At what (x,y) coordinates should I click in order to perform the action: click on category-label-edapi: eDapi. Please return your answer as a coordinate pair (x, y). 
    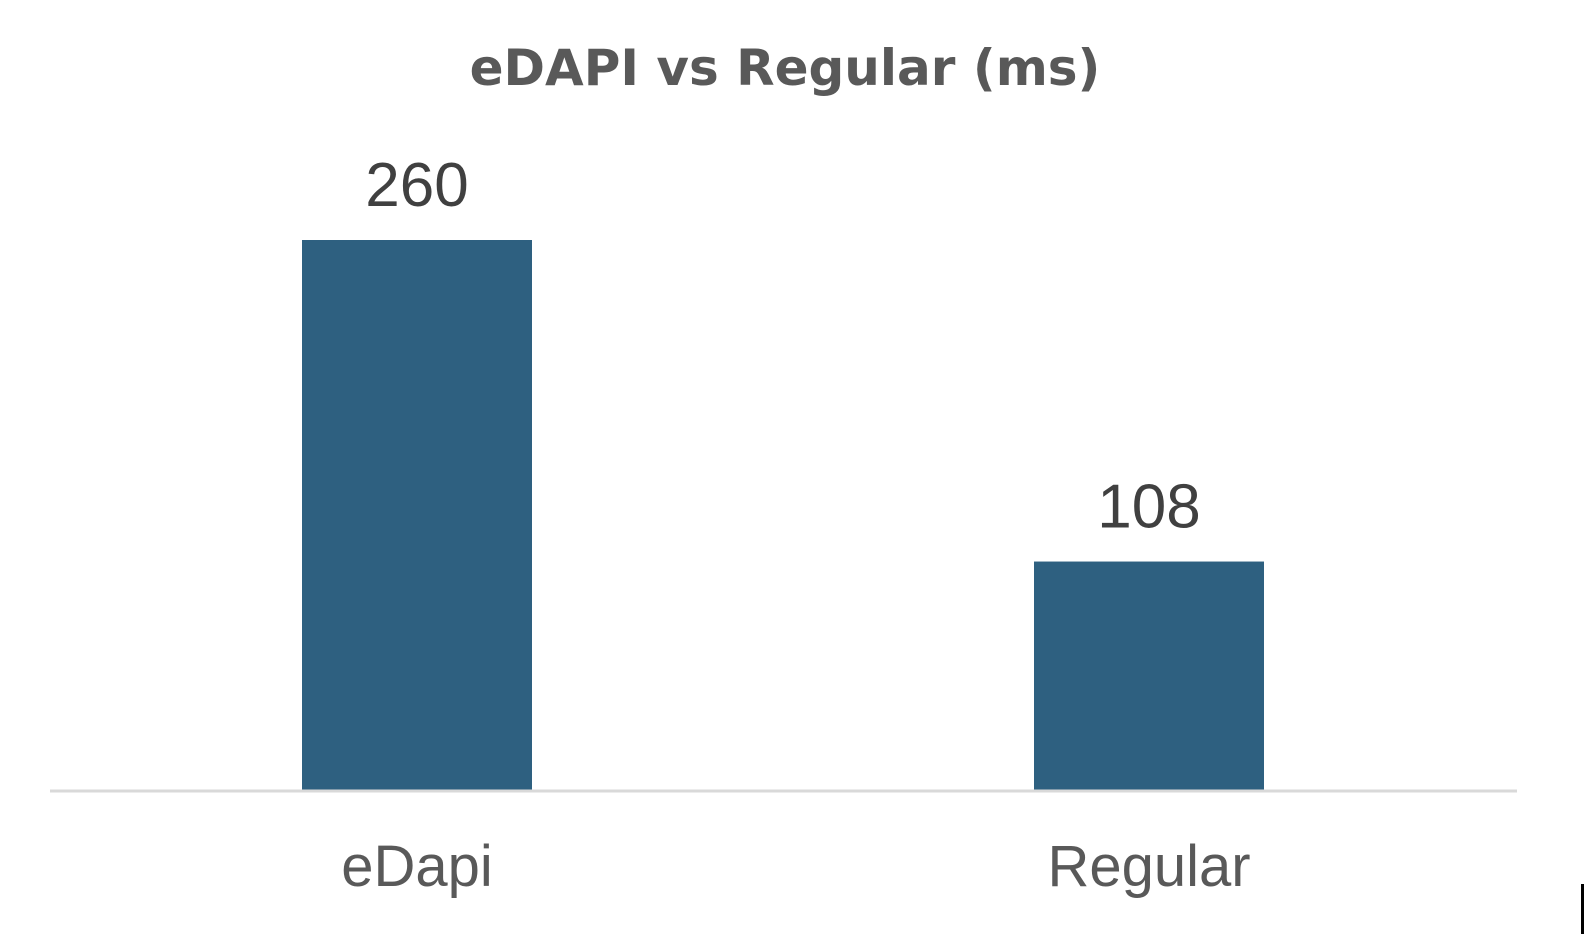
    Looking at the image, I should click on (417, 866).